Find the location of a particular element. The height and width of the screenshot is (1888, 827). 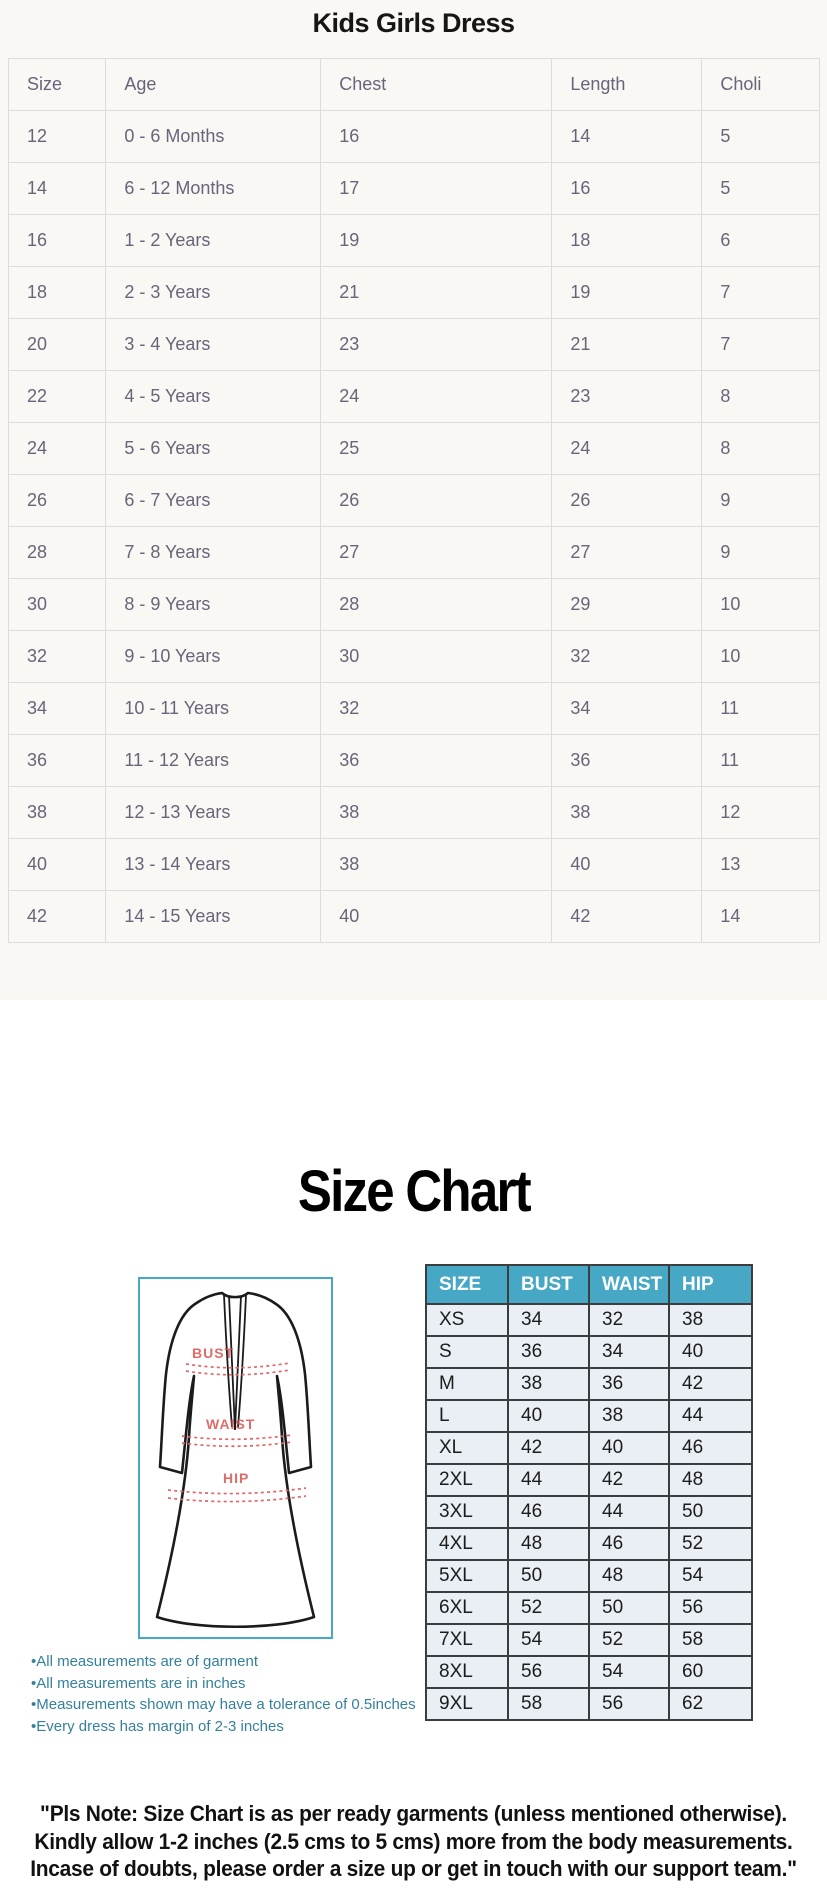

table-row: 3XL 46 44 50 is located at coordinates (589, 1512).